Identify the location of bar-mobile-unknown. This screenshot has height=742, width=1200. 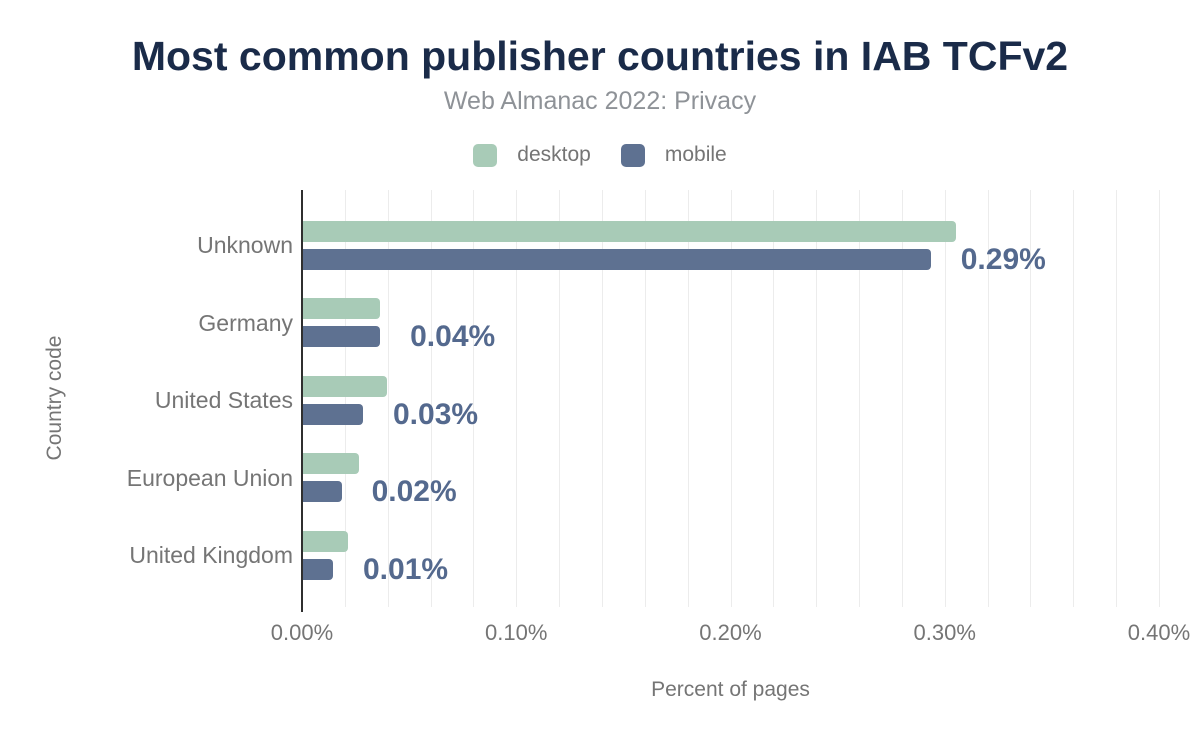
(617, 259).